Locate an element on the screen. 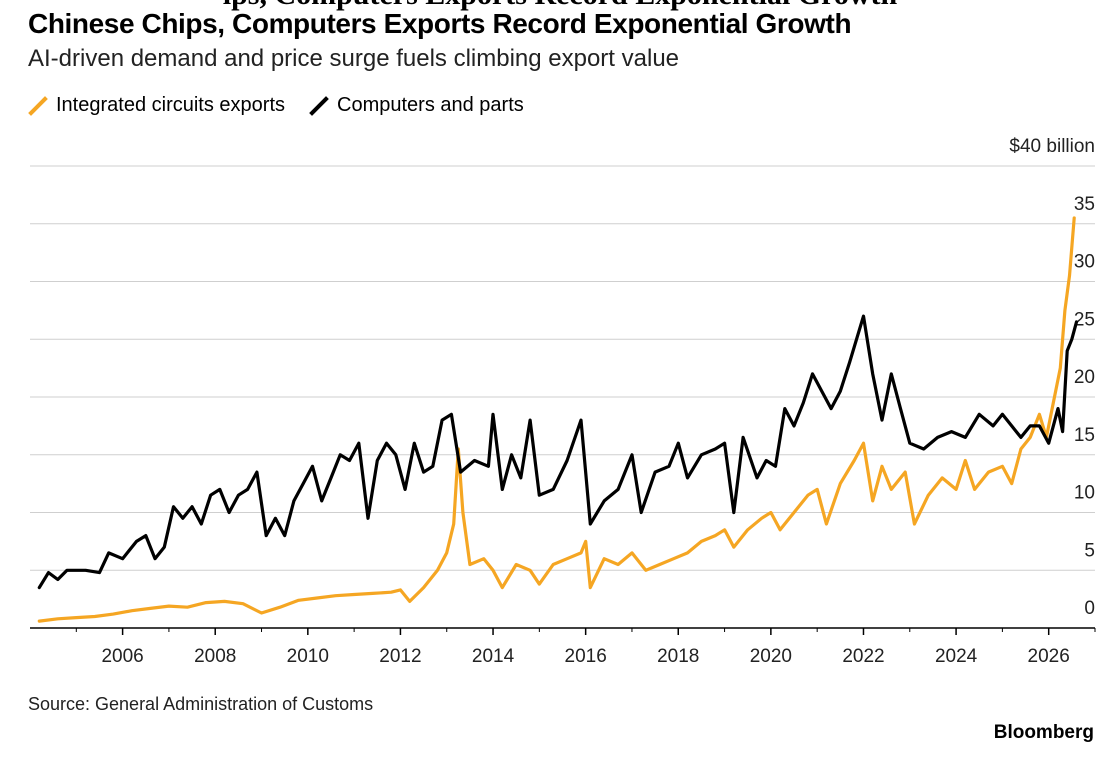 This screenshot has height=757, width=1118. legend-item-computers: Computers and parts is located at coordinates (416, 105).